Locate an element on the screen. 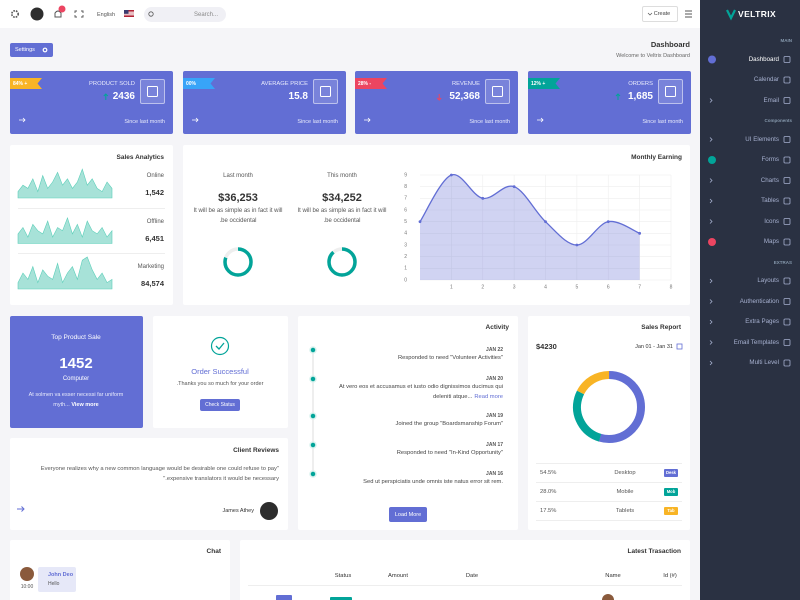 The width and height of the screenshot is (800, 600). stat-title: REVENUE is located at coordinates (465, 84).